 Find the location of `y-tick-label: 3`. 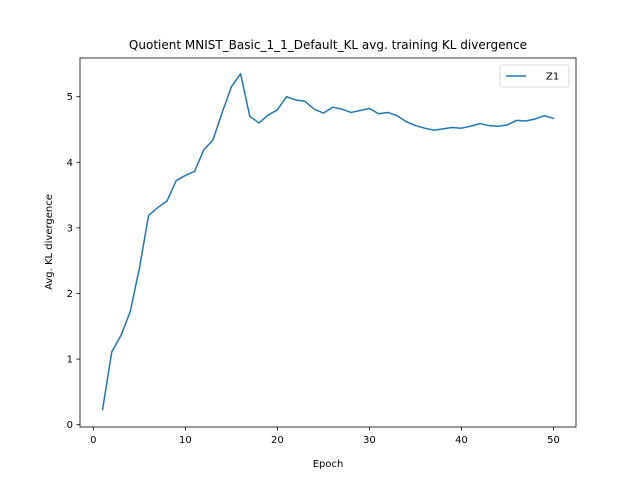

y-tick-label: 3 is located at coordinates (70, 228).